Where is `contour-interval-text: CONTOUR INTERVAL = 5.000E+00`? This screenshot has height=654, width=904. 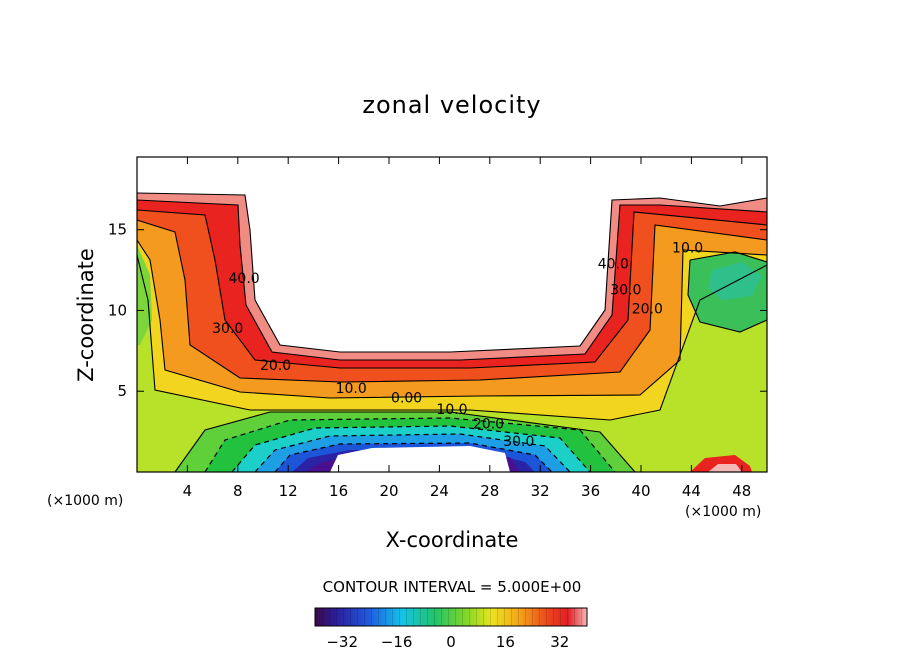
contour-interval-text: CONTOUR INTERVAL = 5.000E+00 is located at coordinates (452, 587).